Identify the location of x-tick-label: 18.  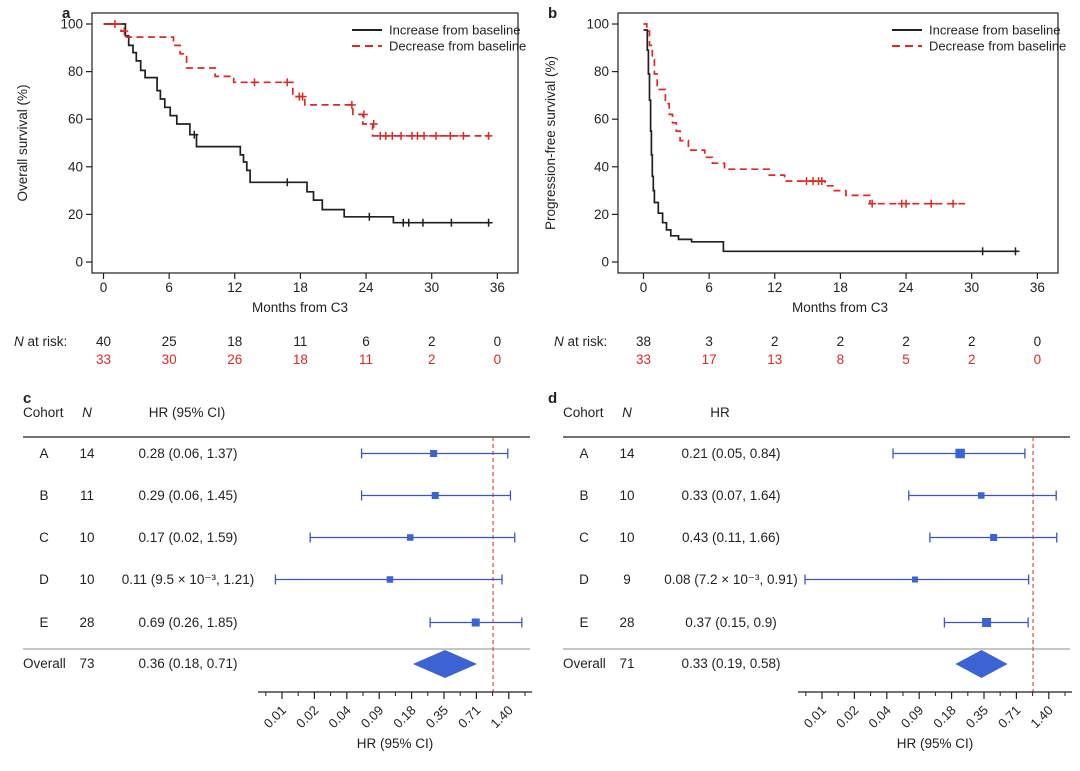
(300, 287).